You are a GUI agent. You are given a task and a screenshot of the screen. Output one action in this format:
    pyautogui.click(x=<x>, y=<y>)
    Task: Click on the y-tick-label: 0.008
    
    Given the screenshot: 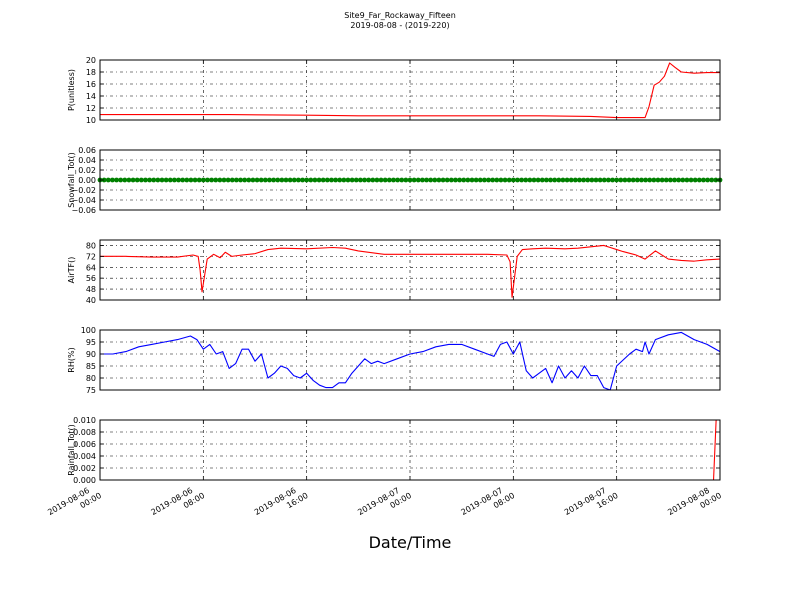 What is the action you would take?
    pyautogui.click(x=84, y=432)
    